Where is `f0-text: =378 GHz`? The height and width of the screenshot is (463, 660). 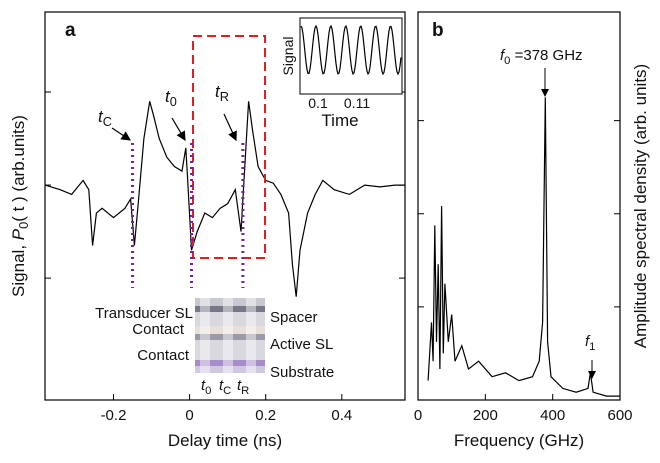
f0-text: =378 GHz is located at coordinates (546, 55).